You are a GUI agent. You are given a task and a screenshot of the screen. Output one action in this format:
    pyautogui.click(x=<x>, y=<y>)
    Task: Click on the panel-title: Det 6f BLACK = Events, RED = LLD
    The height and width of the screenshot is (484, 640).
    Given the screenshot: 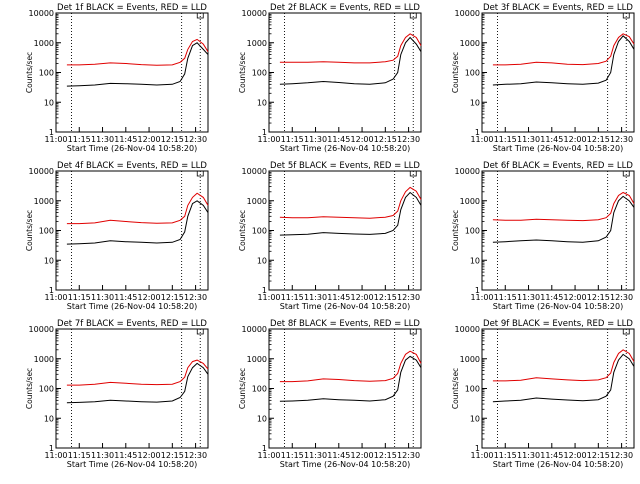 What is the action you would take?
    pyautogui.click(x=558, y=166)
    